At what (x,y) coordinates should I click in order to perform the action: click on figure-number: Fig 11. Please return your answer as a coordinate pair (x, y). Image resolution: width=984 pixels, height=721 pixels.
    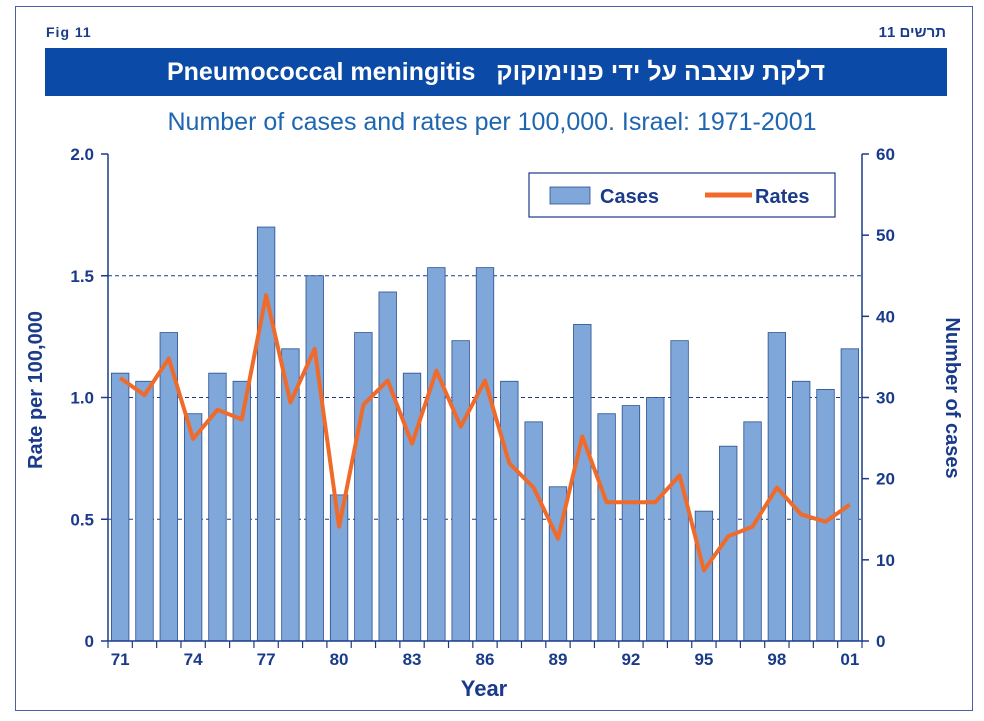
    Looking at the image, I should click on (69, 32).